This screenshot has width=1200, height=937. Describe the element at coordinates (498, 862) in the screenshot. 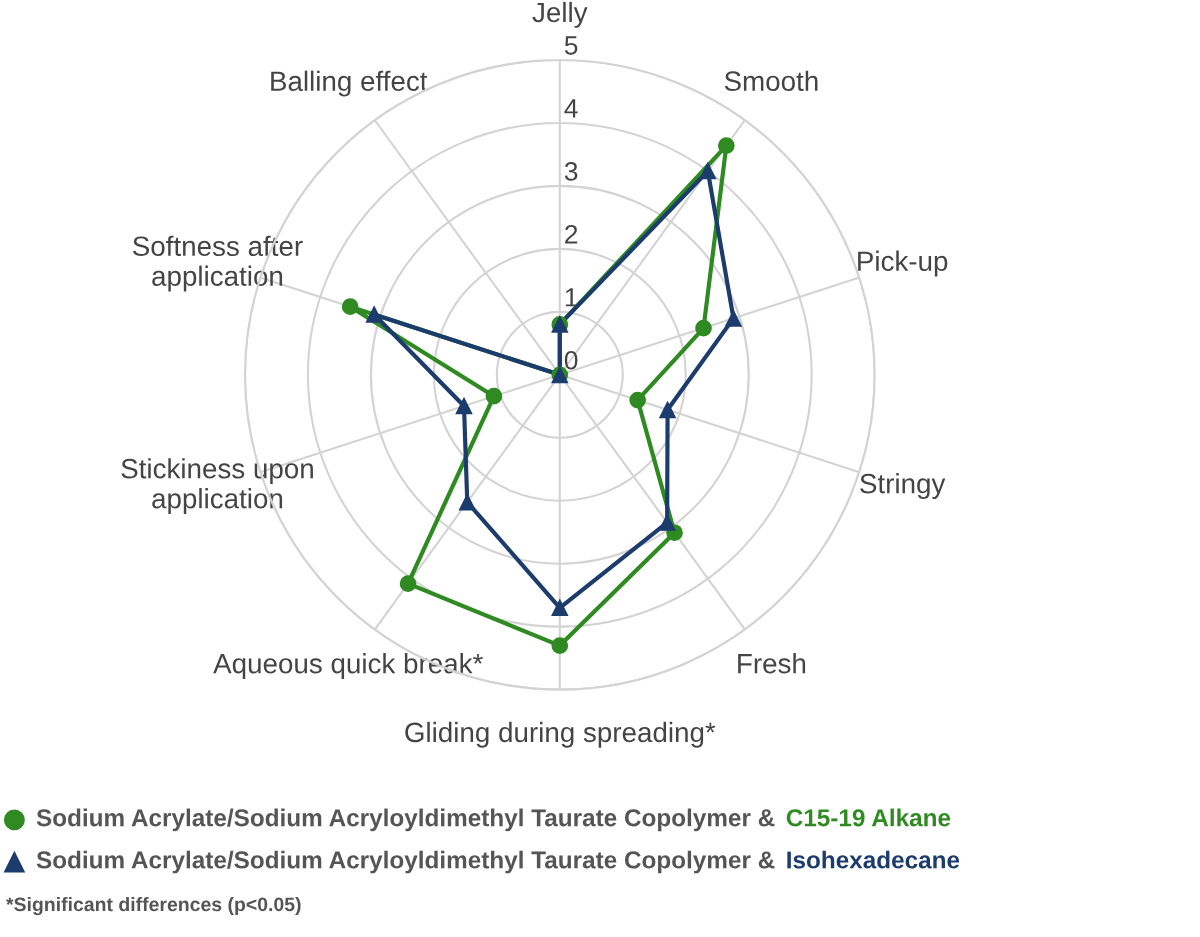

I see `legend-label: Sodium Acrylate/Sodium Acryloyldimethyl Taurate Copolymer & Isohexadecane` at that location.